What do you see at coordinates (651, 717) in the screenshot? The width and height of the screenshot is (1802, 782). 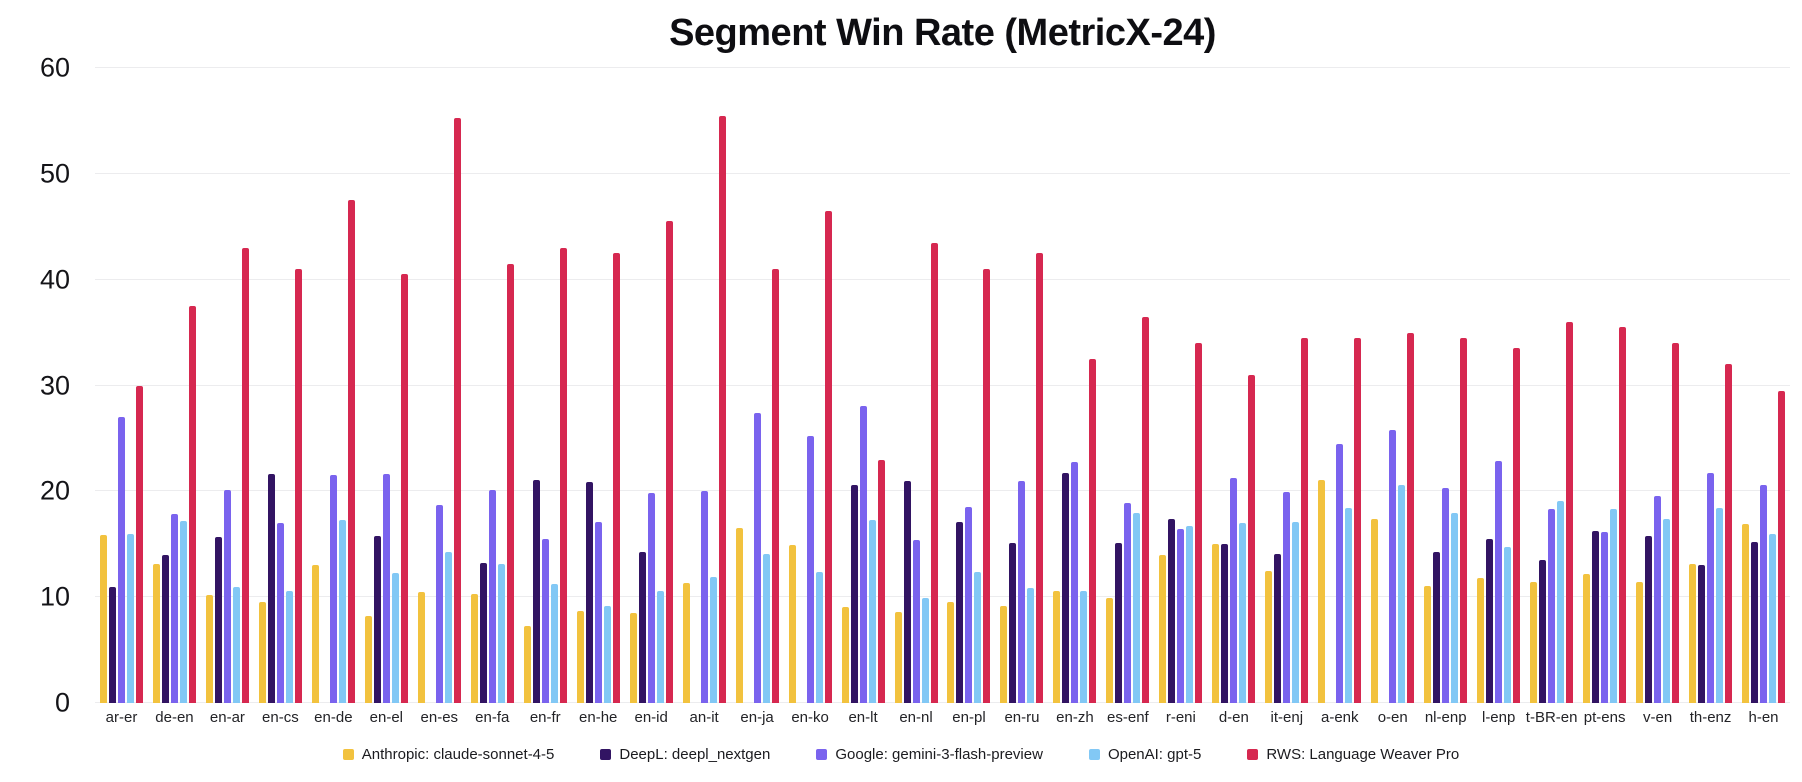 I see `x-tick-label: en-id` at bounding box center [651, 717].